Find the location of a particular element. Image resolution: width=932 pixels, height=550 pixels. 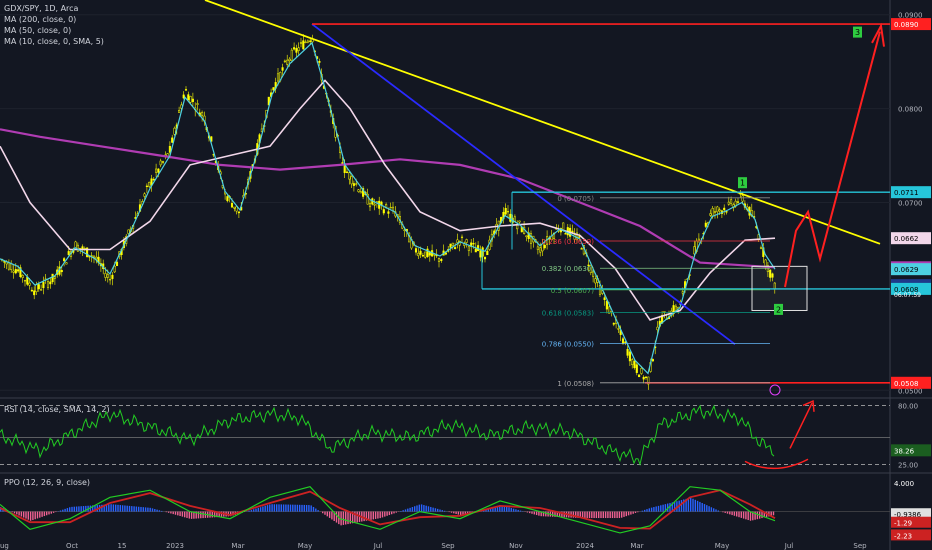

time-axis-label: Jul is located at coordinates (789, 546).